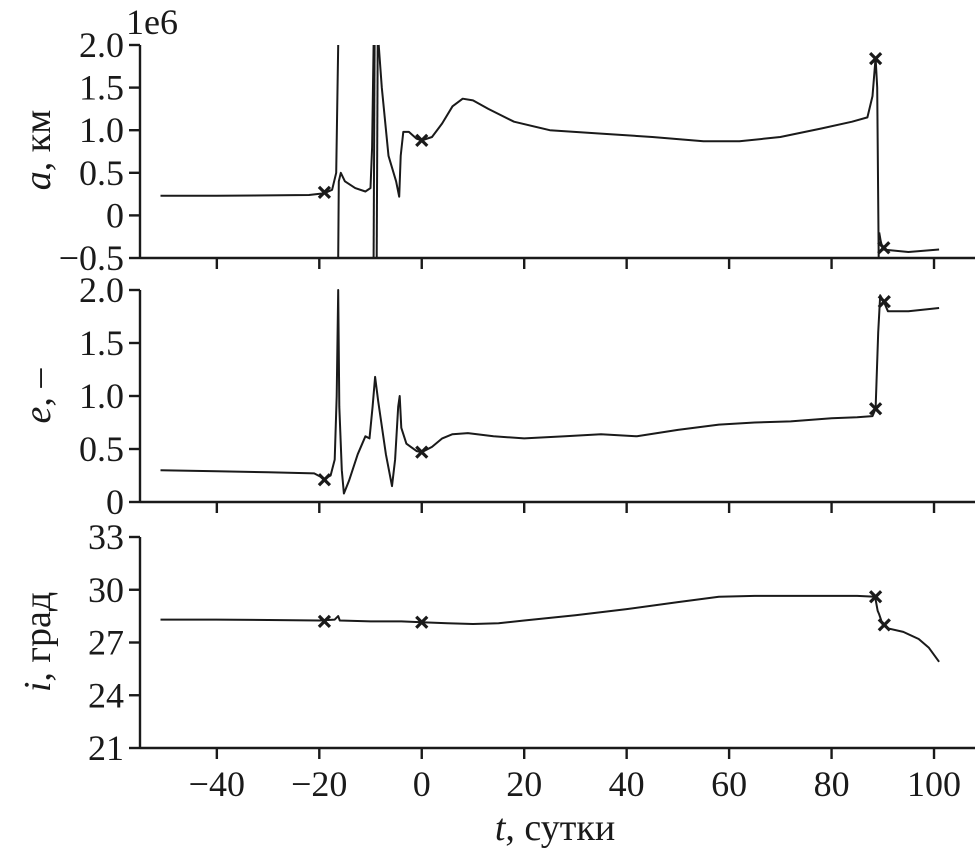 The width and height of the screenshot is (980, 852). I want to click on x-axis-label-symbol: t, so click(501, 828).